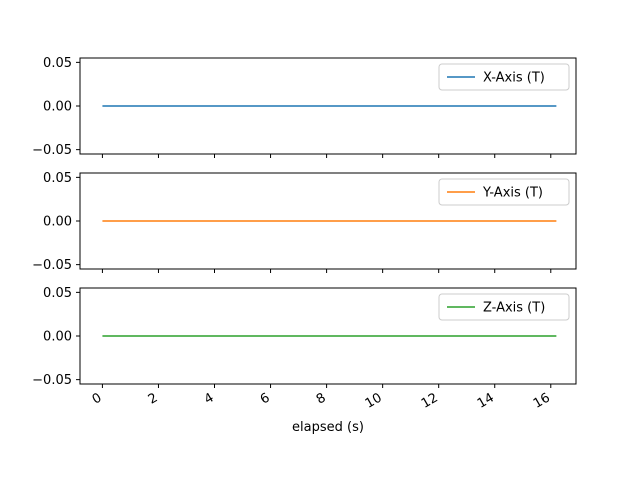 The width and height of the screenshot is (640, 480). I want to click on xtick-label: 14, so click(486, 400).